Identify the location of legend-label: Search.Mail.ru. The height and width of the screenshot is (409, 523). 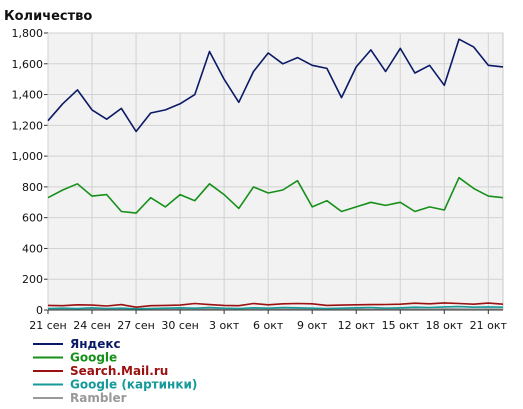
(119, 371).